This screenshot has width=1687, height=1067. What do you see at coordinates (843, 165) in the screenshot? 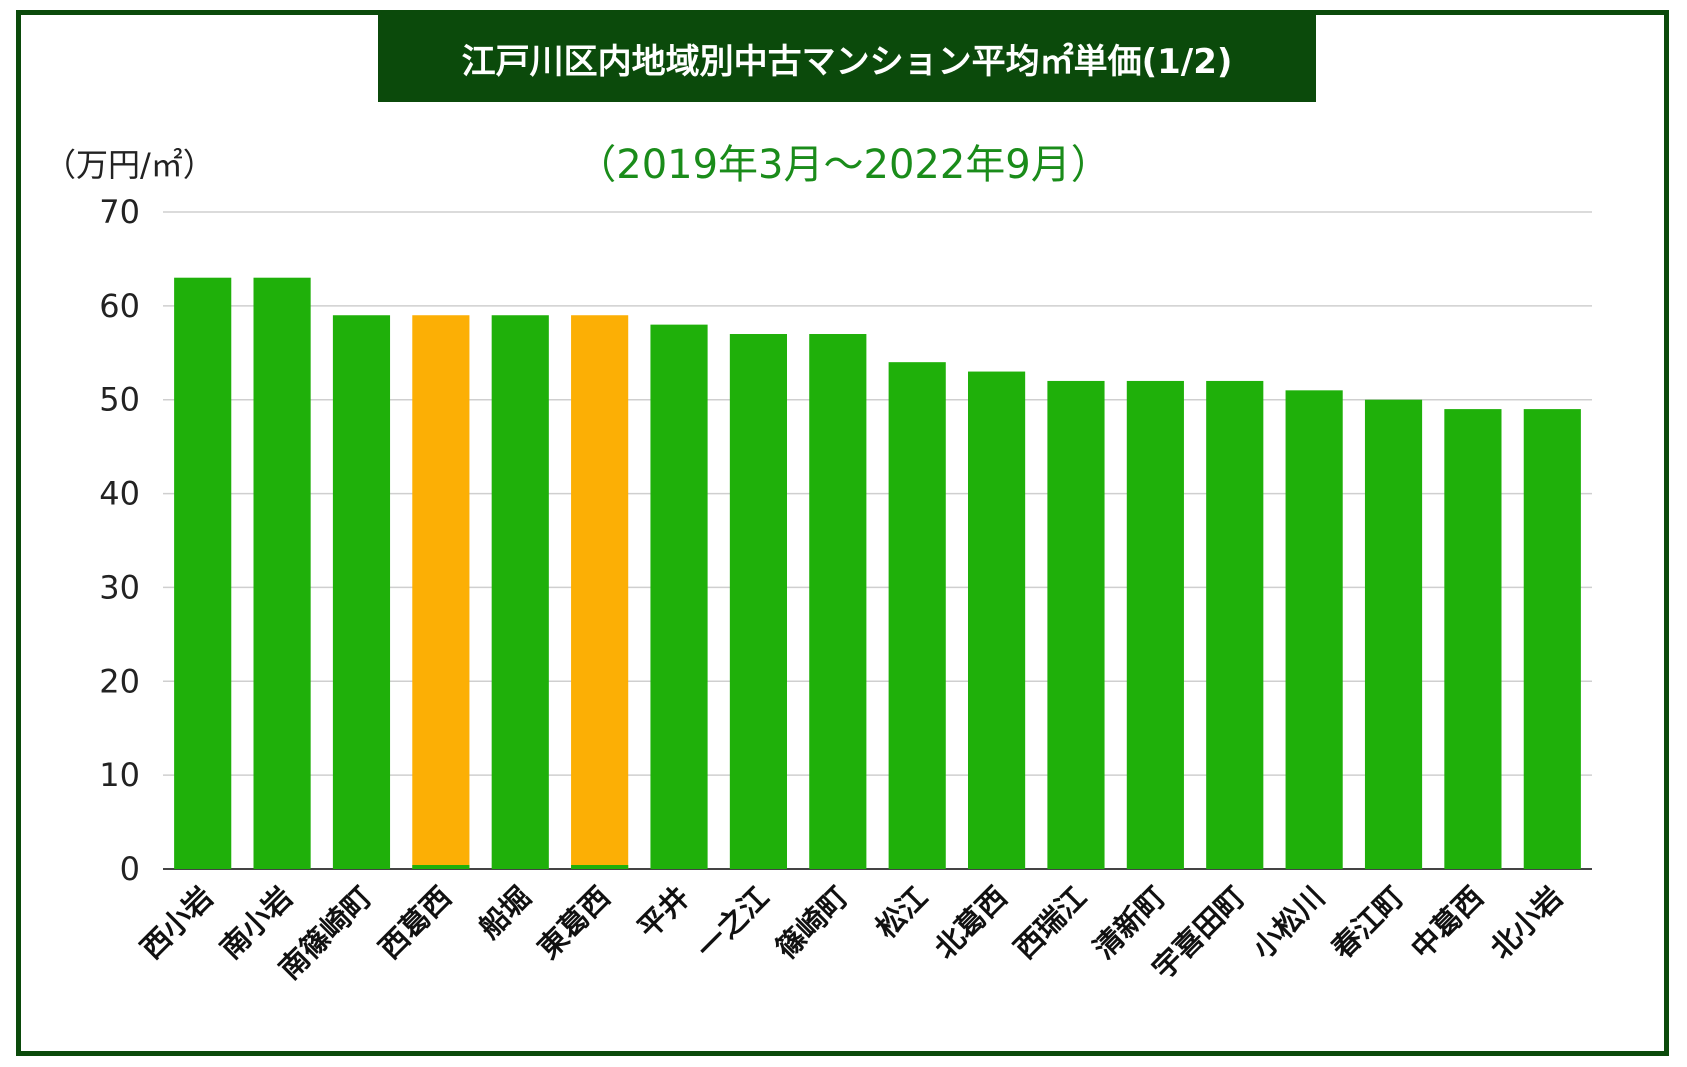
I see `chart-subtitle: （2019年3月〜2022年9月）` at bounding box center [843, 165].